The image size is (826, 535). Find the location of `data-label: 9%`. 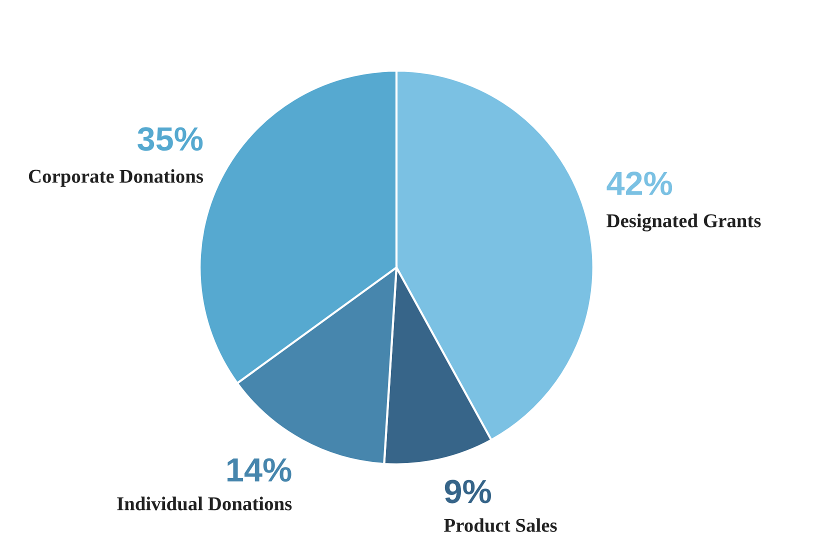

data-label: 9% is located at coordinates (468, 492).